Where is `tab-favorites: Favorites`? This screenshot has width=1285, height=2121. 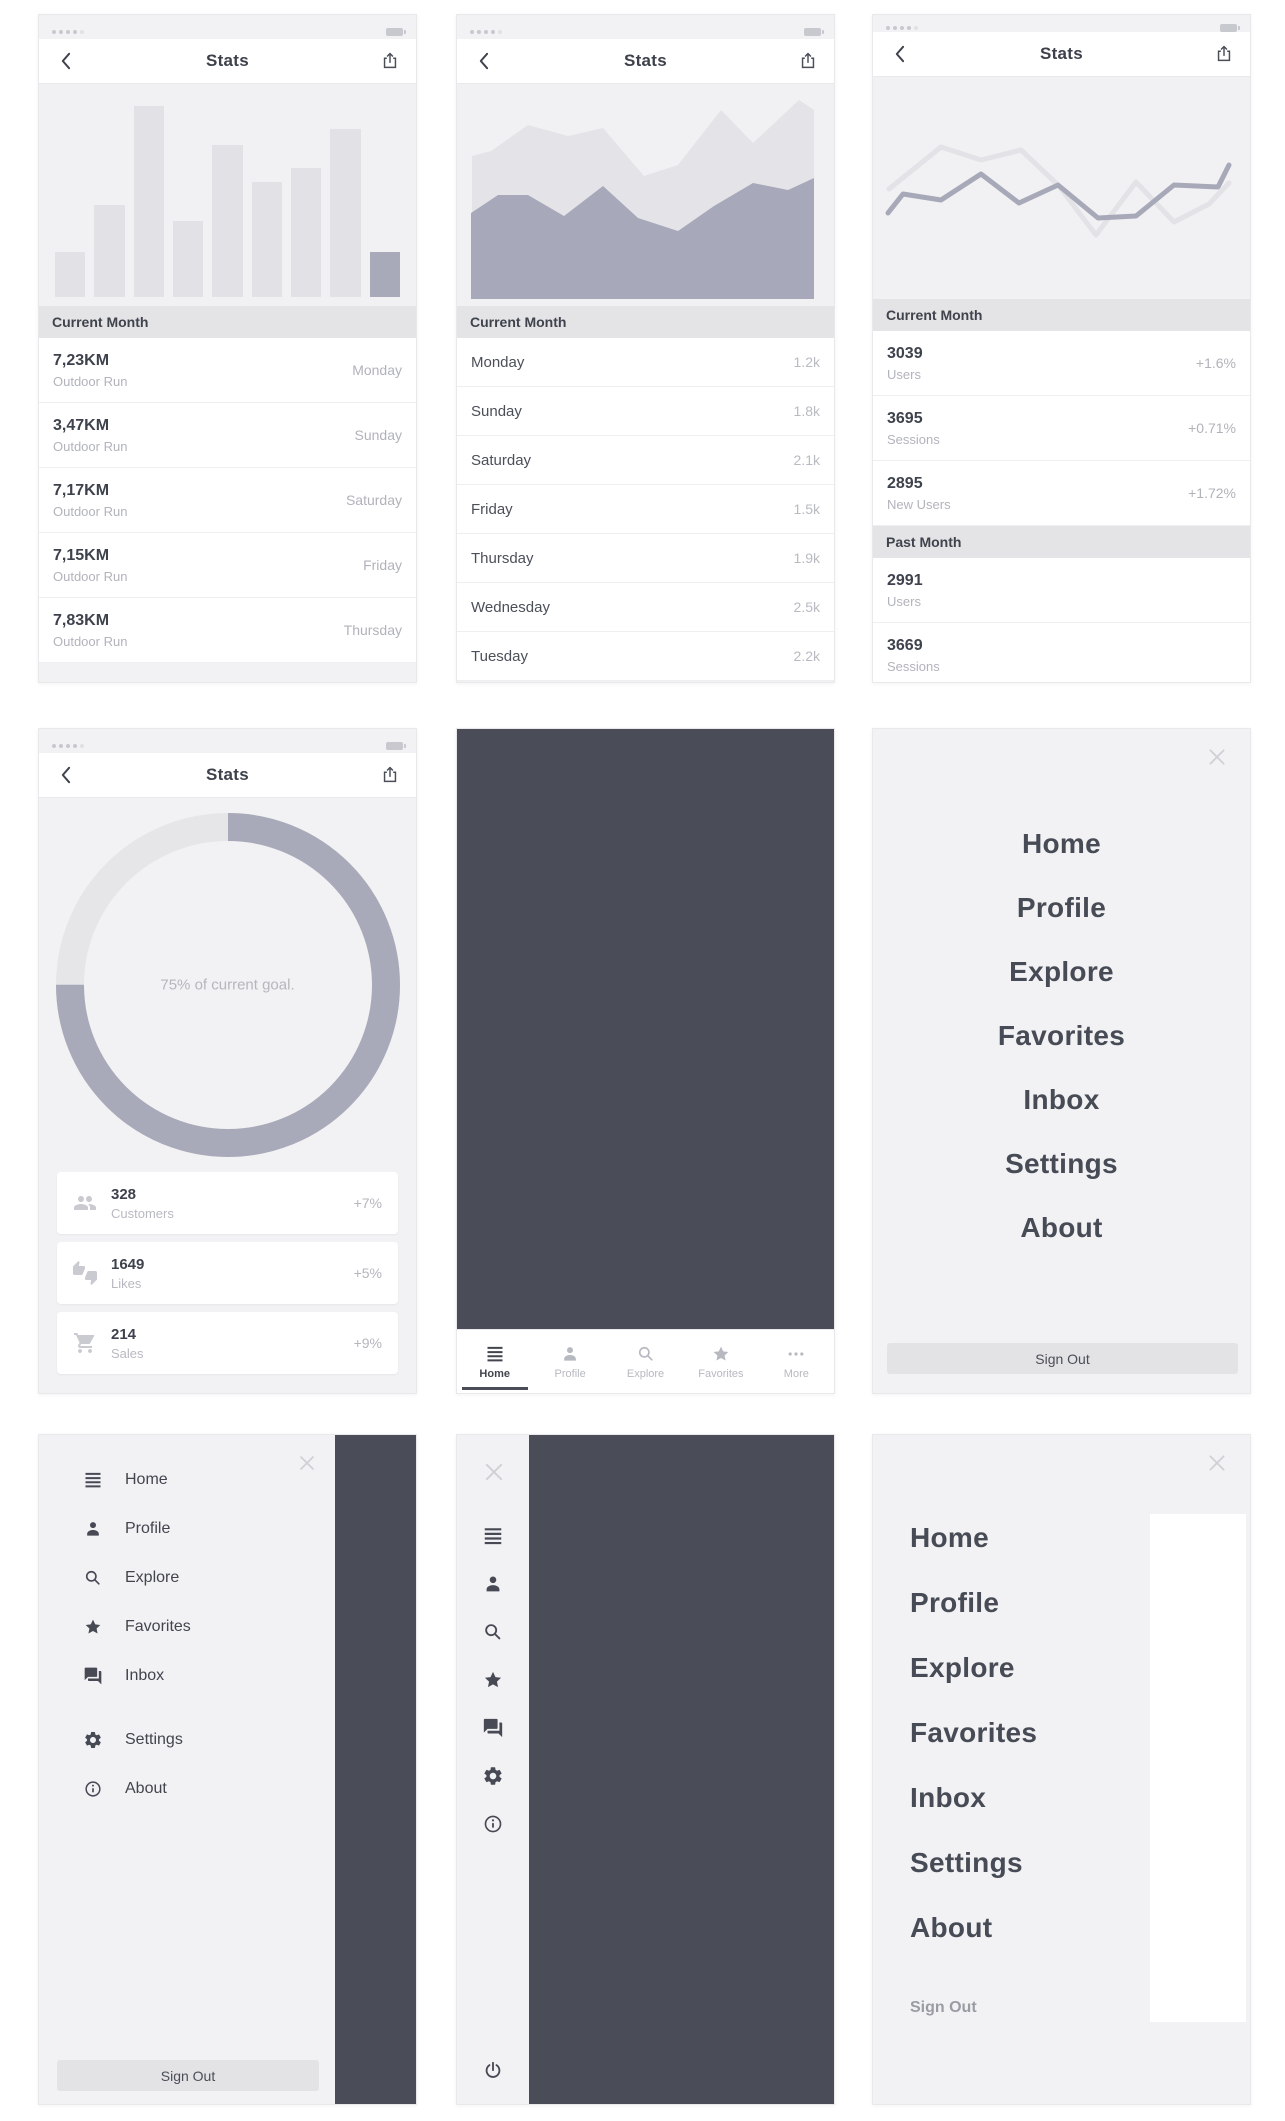 tab-favorites: Favorites is located at coordinates (720, 1361).